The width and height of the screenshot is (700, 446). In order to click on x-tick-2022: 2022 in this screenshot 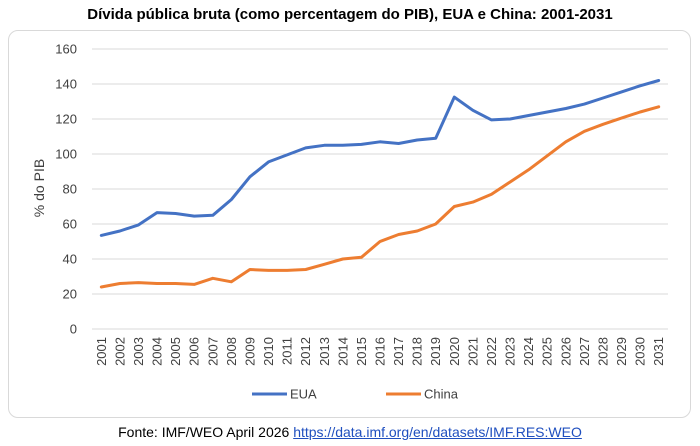, I will do `click(491, 351)`.